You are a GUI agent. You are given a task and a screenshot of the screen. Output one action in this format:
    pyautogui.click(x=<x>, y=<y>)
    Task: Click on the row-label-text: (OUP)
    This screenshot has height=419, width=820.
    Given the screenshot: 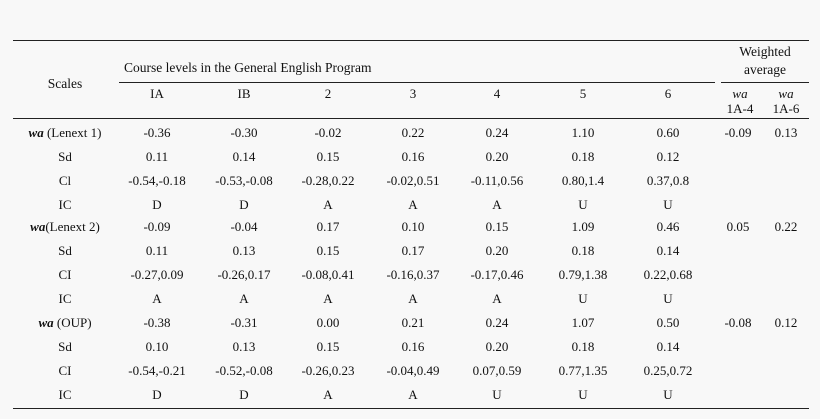 What is the action you would take?
    pyautogui.click(x=72, y=322)
    